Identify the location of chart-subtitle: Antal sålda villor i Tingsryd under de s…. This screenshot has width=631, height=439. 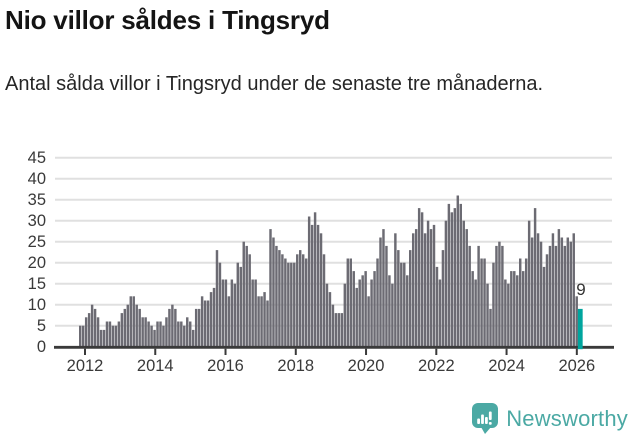
(274, 84).